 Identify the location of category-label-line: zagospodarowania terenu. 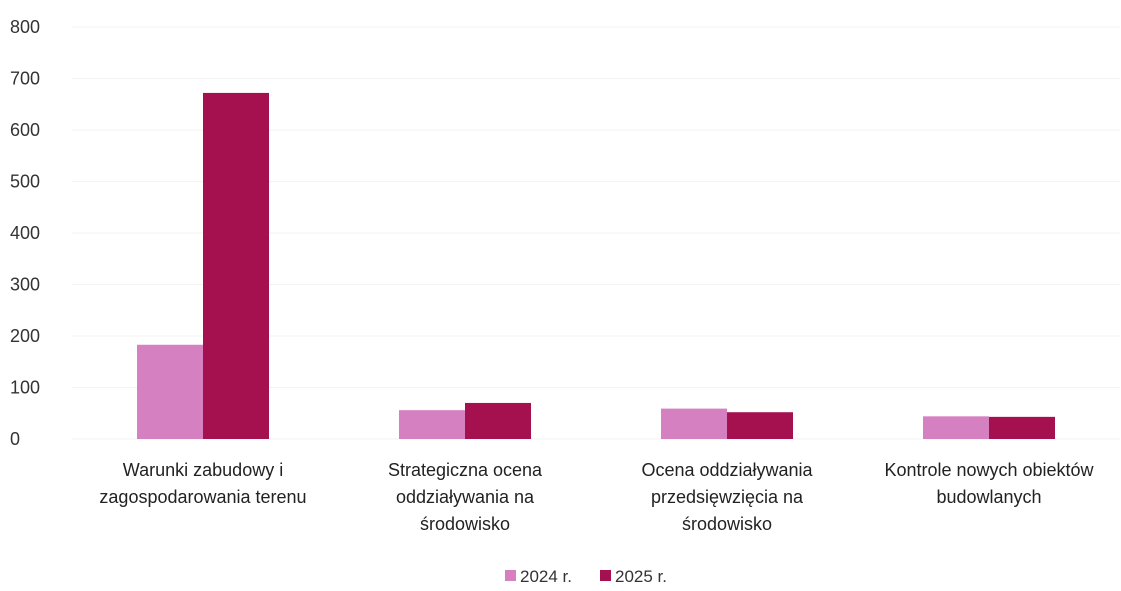
(202, 497).